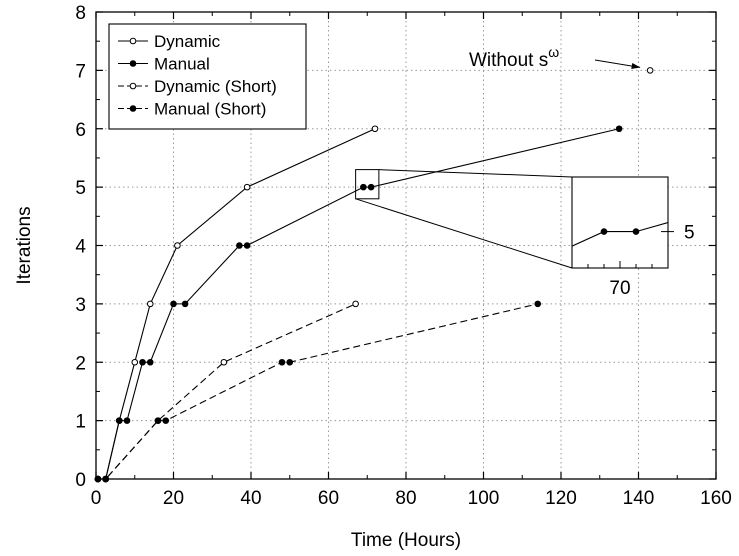 The height and width of the screenshot is (556, 739). What do you see at coordinates (80, 130) in the screenshot?
I see `y-tick-label: 6` at bounding box center [80, 130].